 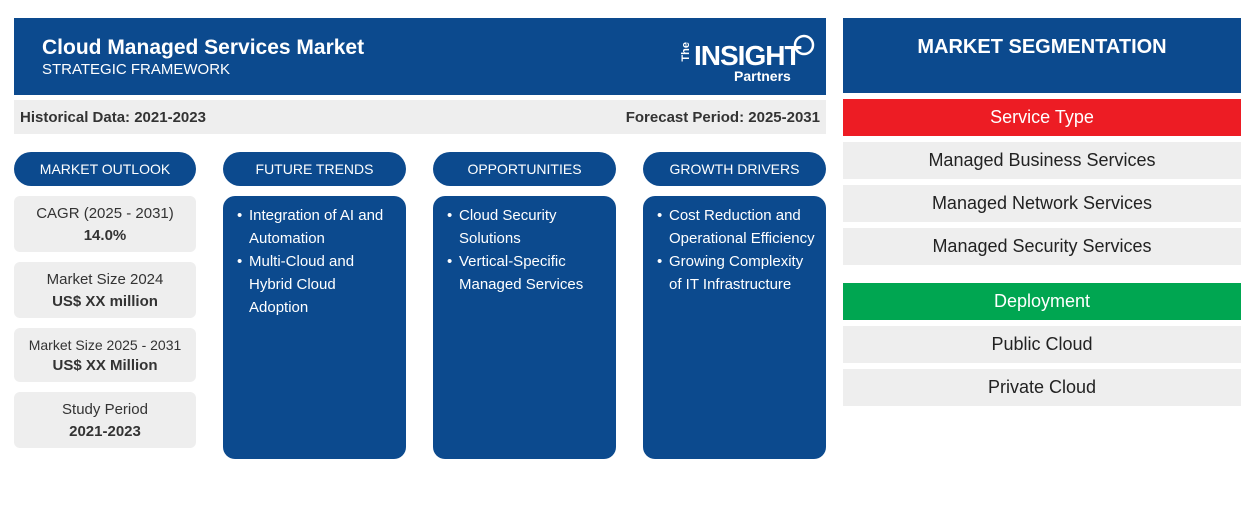 What do you see at coordinates (736, 273) in the screenshot?
I see `list-item: Growing Complexity of IT Infrastructure` at bounding box center [736, 273].